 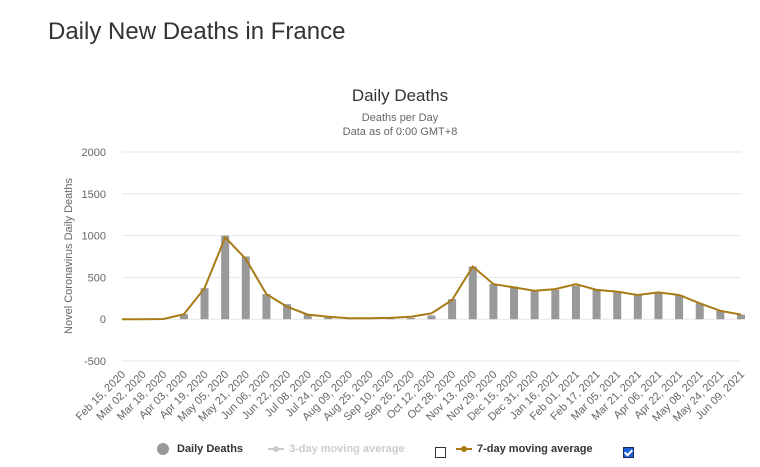 What do you see at coordinates (400, 118) in the screenshot?
I see `chart-subtitle: Deaths per Day` at bounding box center [400, 118].